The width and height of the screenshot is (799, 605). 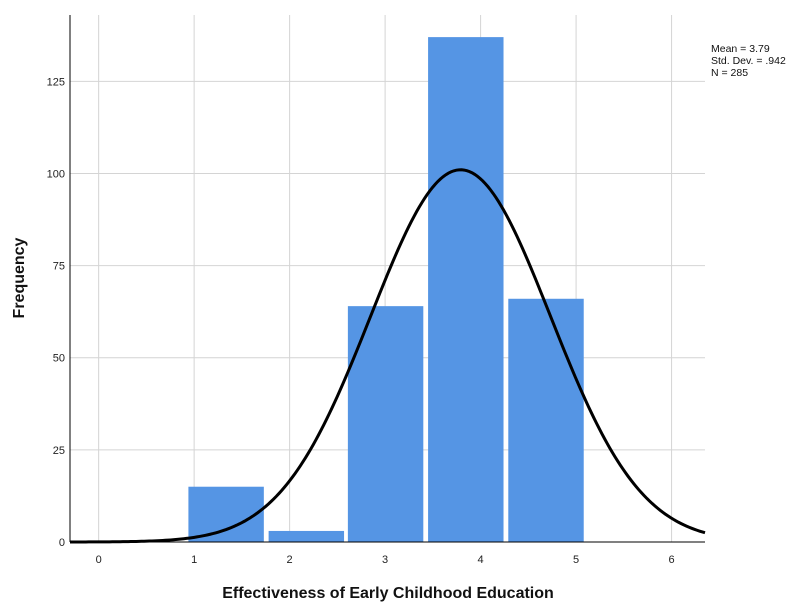 I want to click on y-tick-label: 100, so click(x=56, y=174).